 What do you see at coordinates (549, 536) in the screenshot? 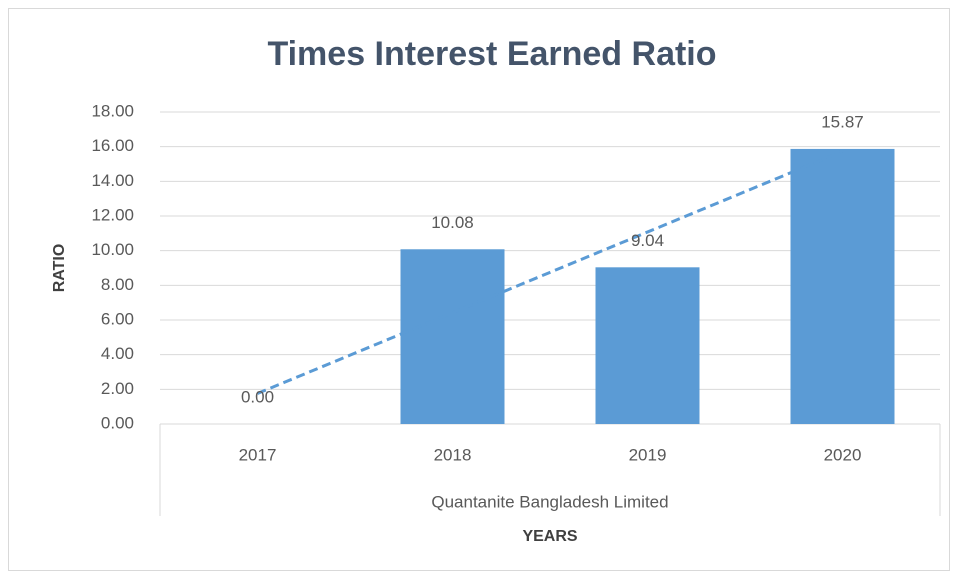
I see `x-axis-title: YEARS` at bounding box center [549, 536].